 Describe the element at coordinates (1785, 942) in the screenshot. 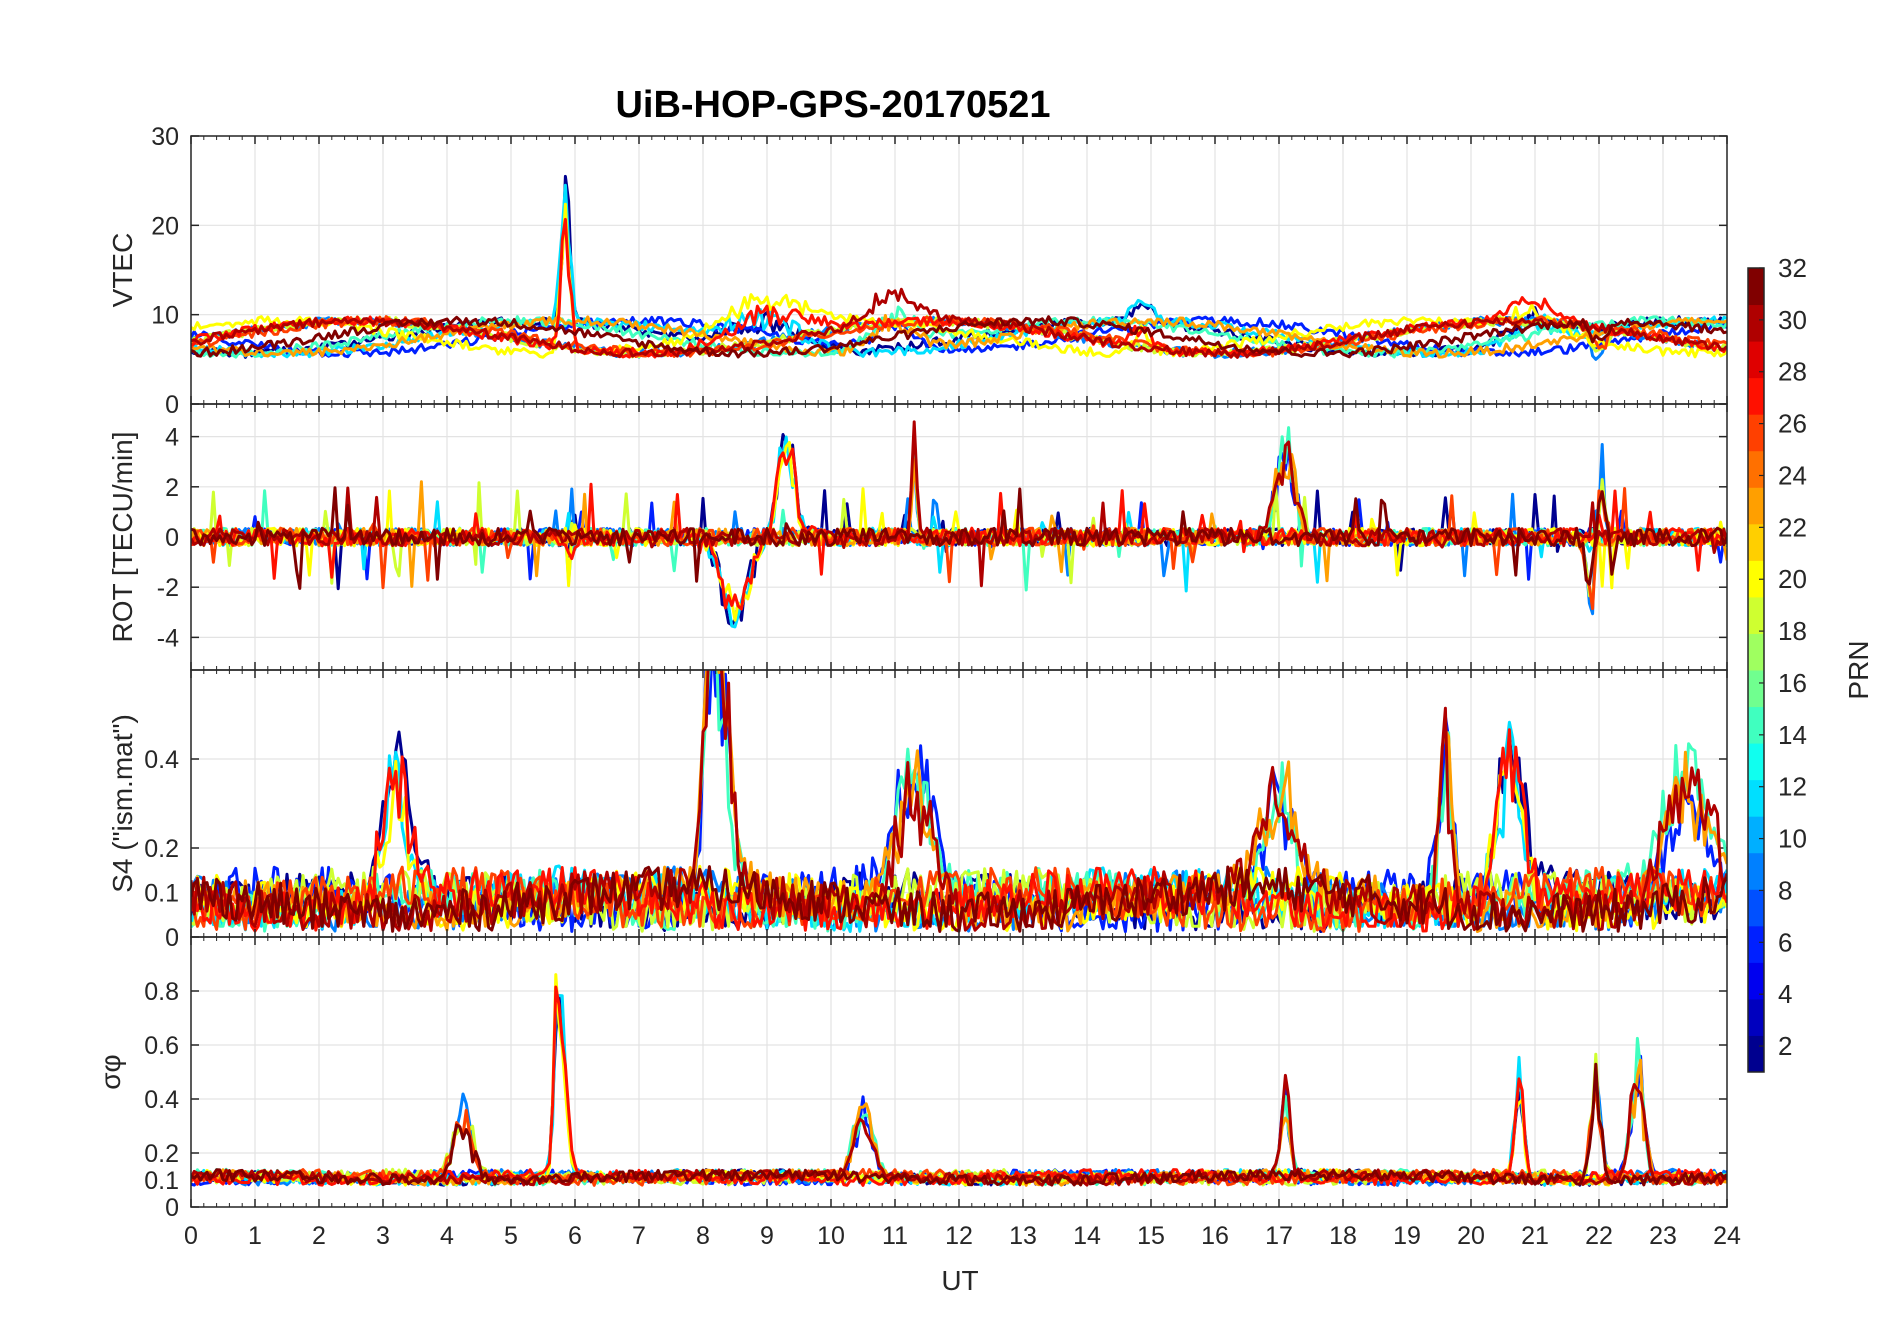

I see `colorbar-tick-label: 6` at that location.